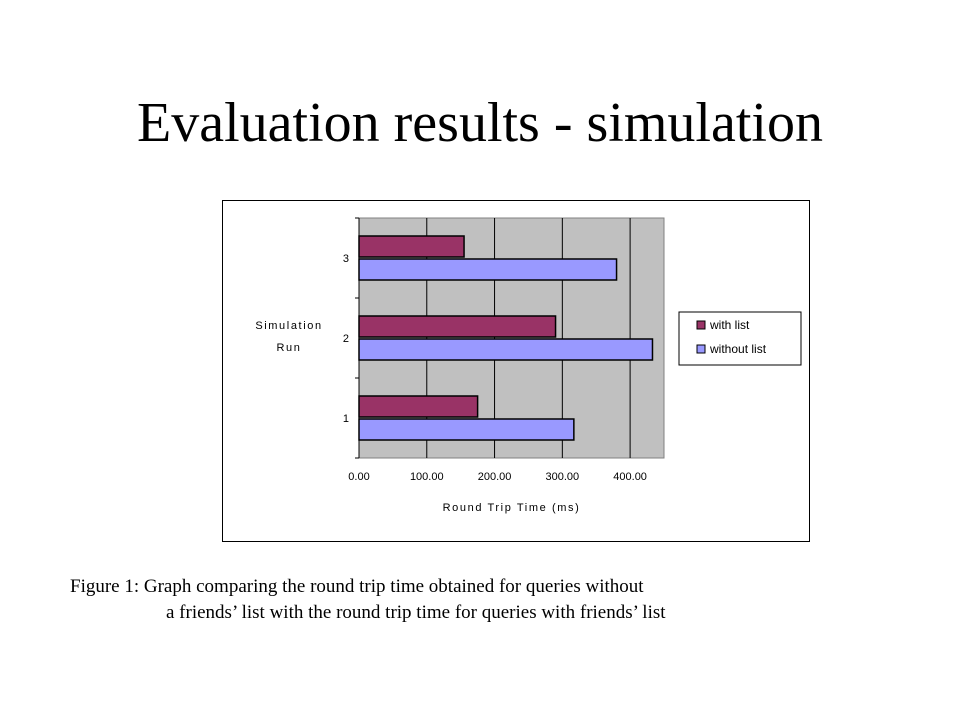 The image size is (960, 720). I want to click on x-tick-label: 400.00, so click(630, 477).